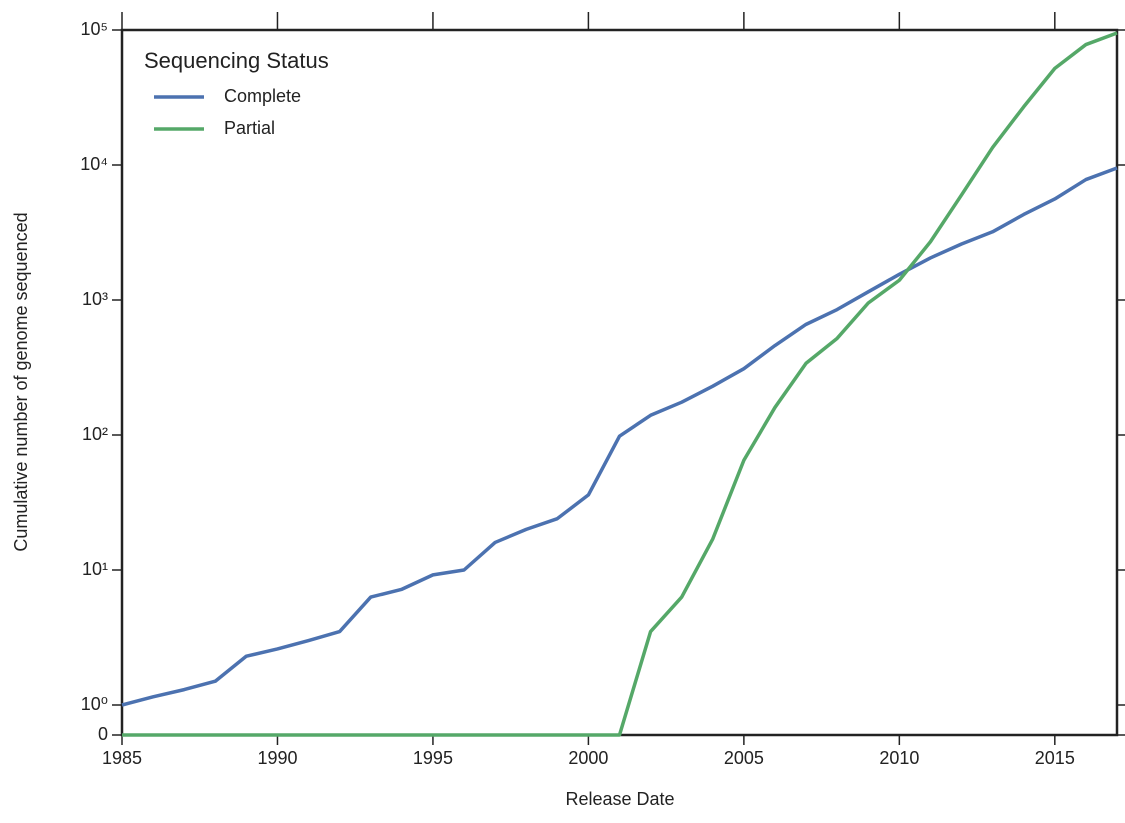  Describe the element at coordinates (619, 799) in the screenshot. I see `x-axis-label: Release Date` at that location.